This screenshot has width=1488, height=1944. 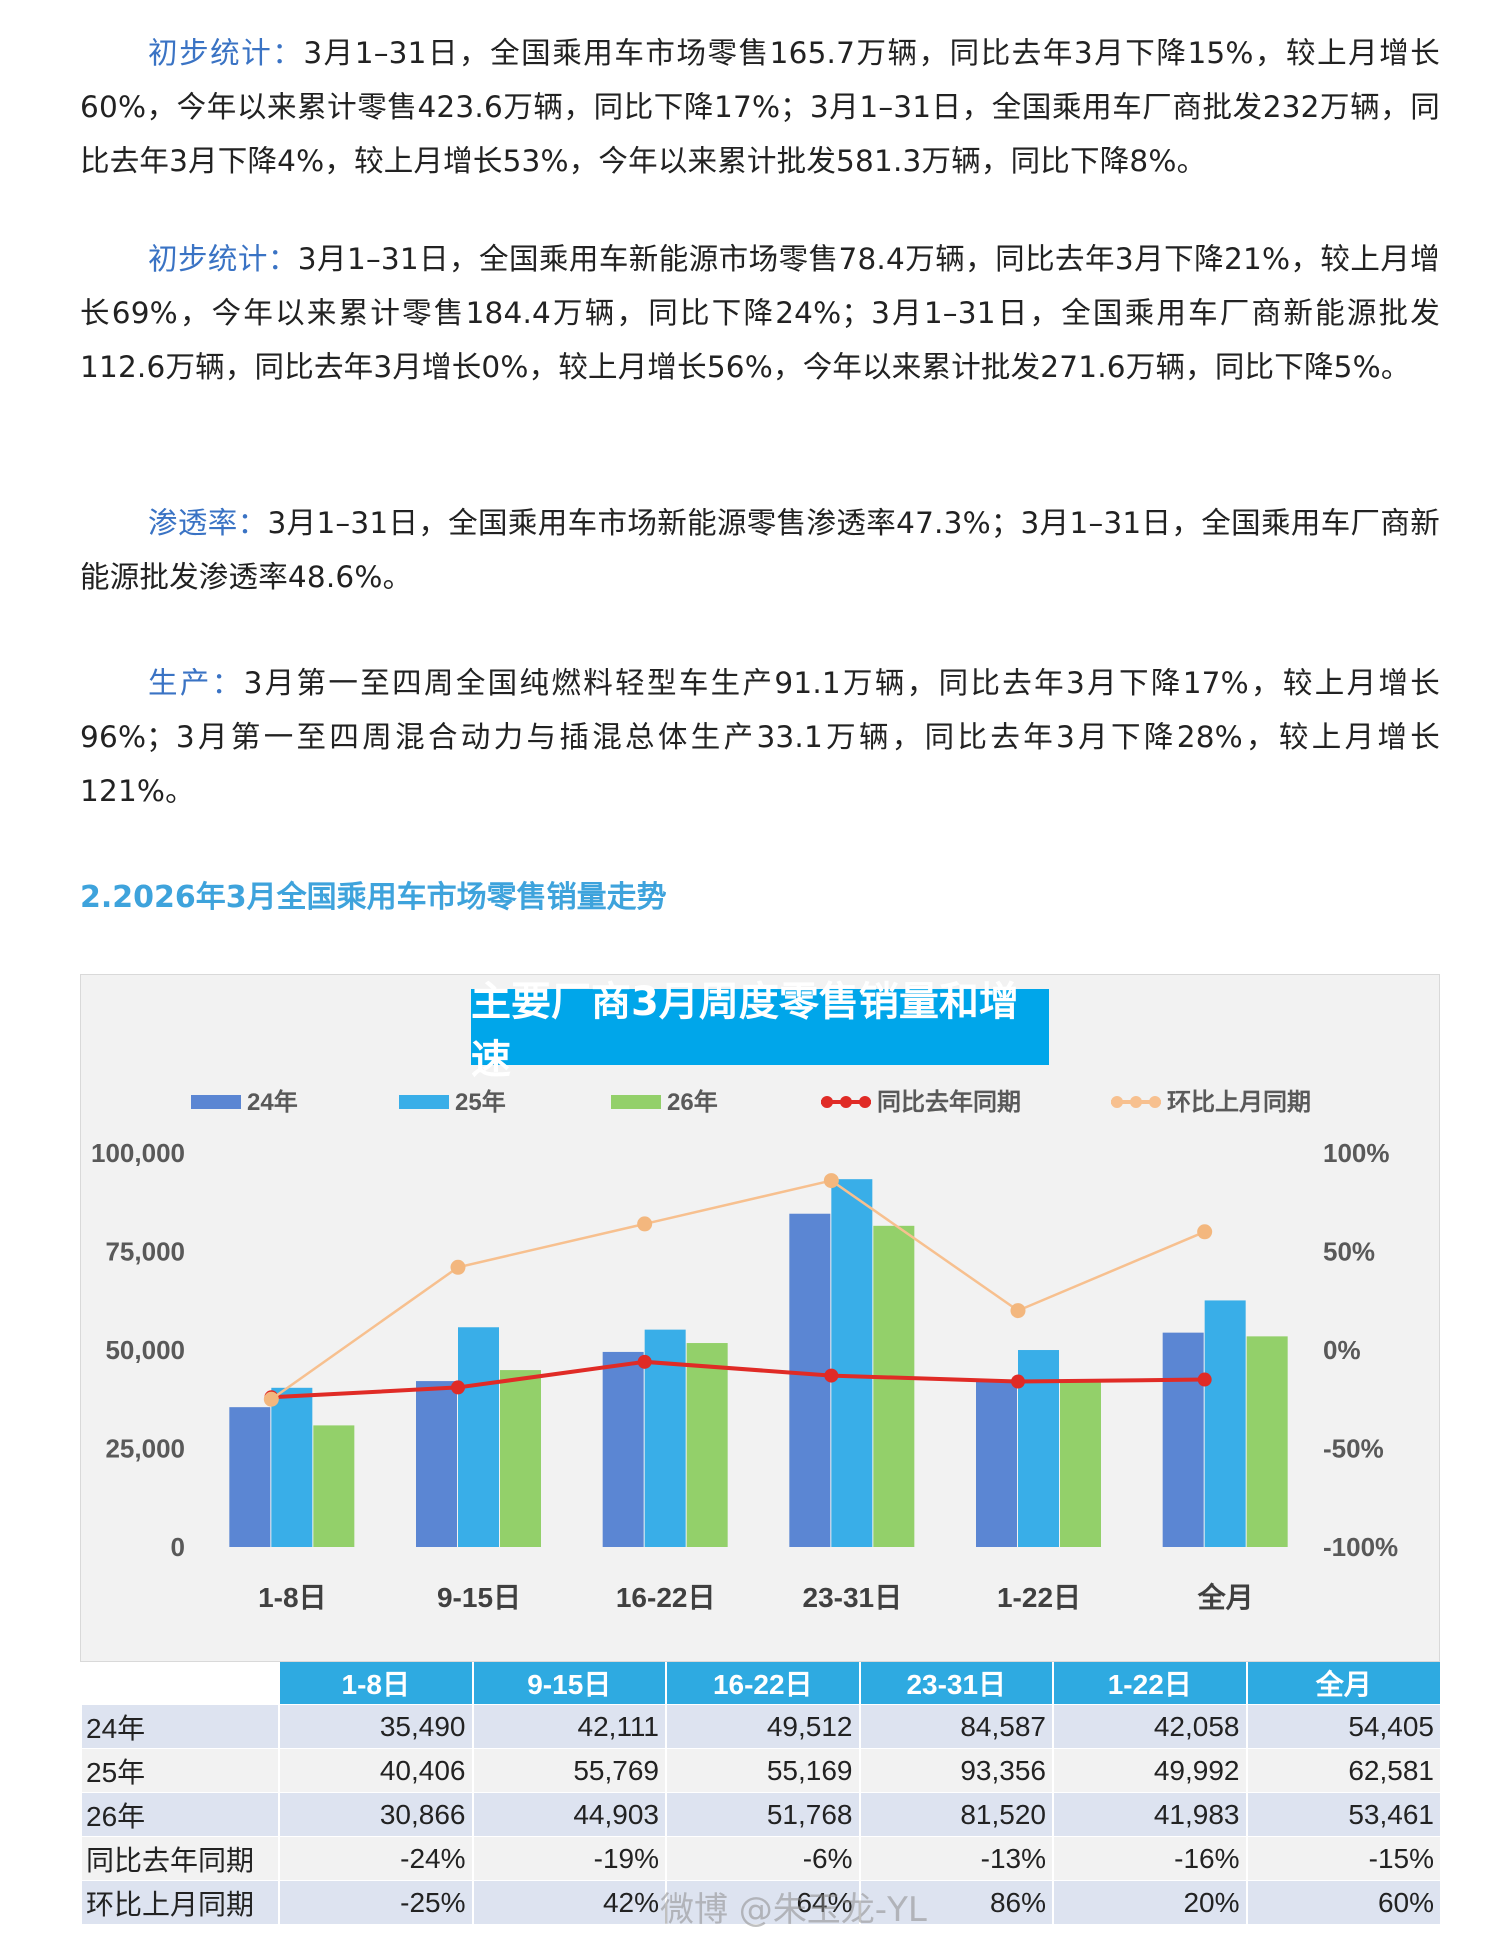 What do you see at coordinates (375, 1726) in the screenshot?
I see `table-cell: 35,490` at bounding box center [375, 1726].